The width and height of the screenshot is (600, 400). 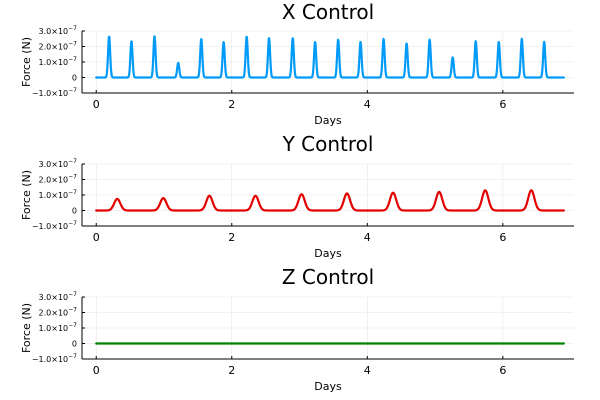 I want to click on chart-title: Z Control, so click(x=328, y=277).